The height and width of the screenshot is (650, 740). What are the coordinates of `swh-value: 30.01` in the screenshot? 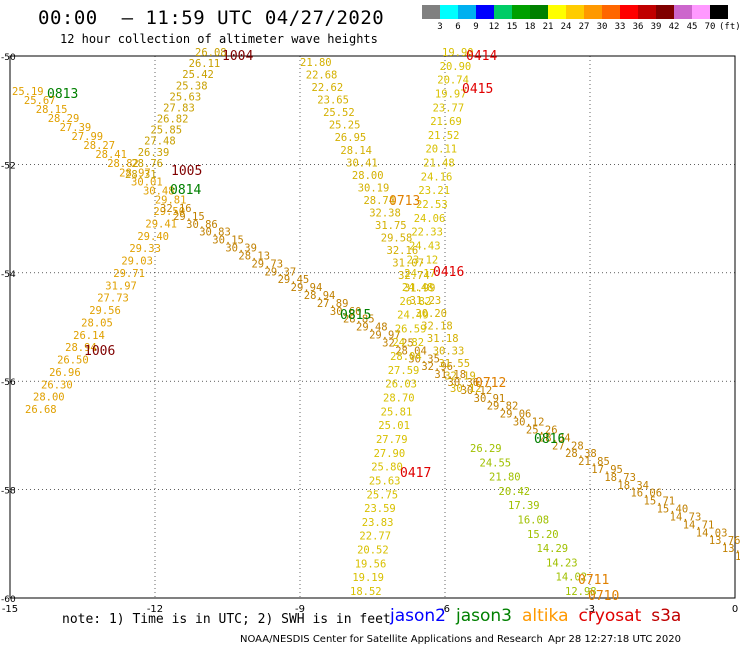 It's located at (147, 182).